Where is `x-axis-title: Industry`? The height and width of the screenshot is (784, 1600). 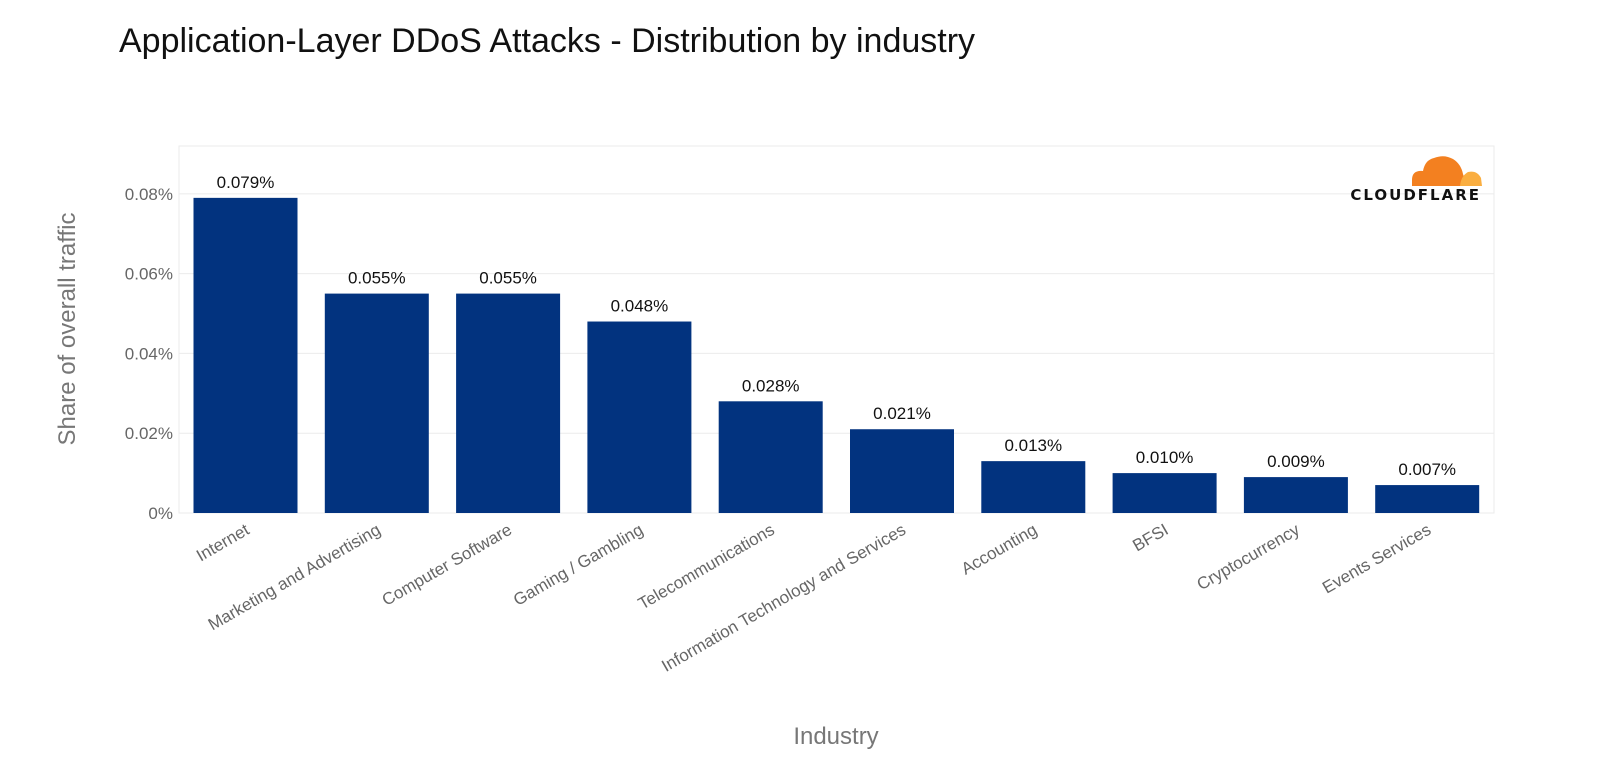 x-axis-title: Industry is located at coordinates (835, 736).